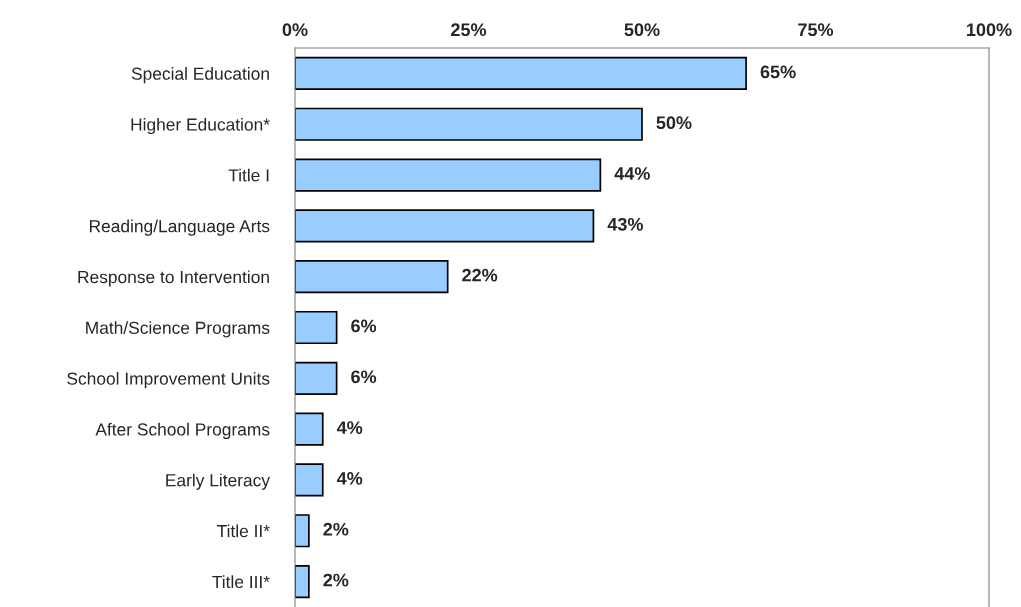 The height and width of the screenshot is (607, 1021). I want to click on x-tick-label: 100%, so click(989, 30).